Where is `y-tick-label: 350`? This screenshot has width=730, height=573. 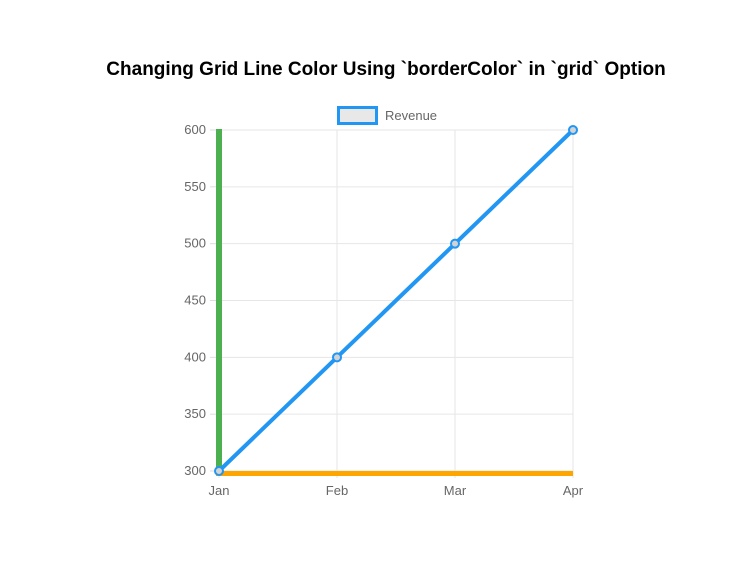 y-tick-label: 350 is located at coordinates (195, 413).